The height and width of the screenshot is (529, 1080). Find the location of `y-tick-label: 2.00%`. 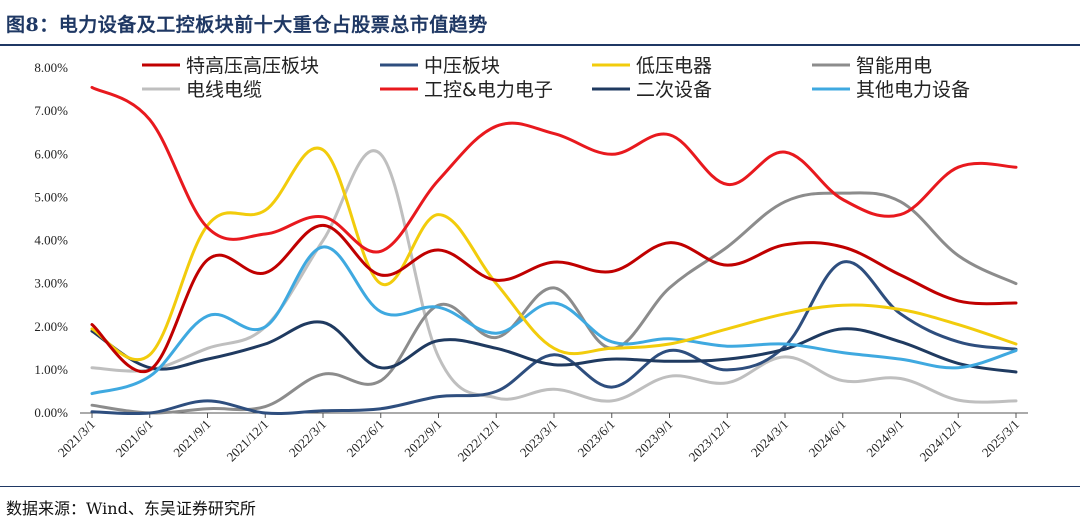

y-tick-label: 2.00% is located at coordinates (51, 326).